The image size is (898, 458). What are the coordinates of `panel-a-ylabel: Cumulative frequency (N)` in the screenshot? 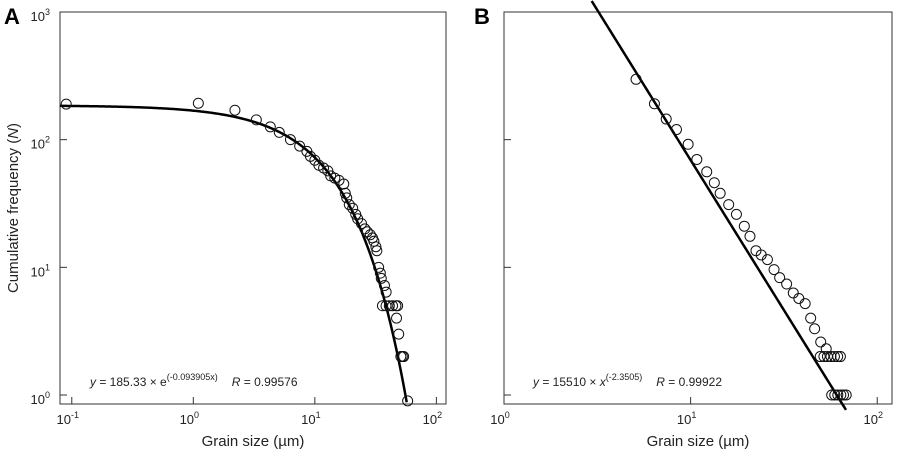 It's located at (13, 208).